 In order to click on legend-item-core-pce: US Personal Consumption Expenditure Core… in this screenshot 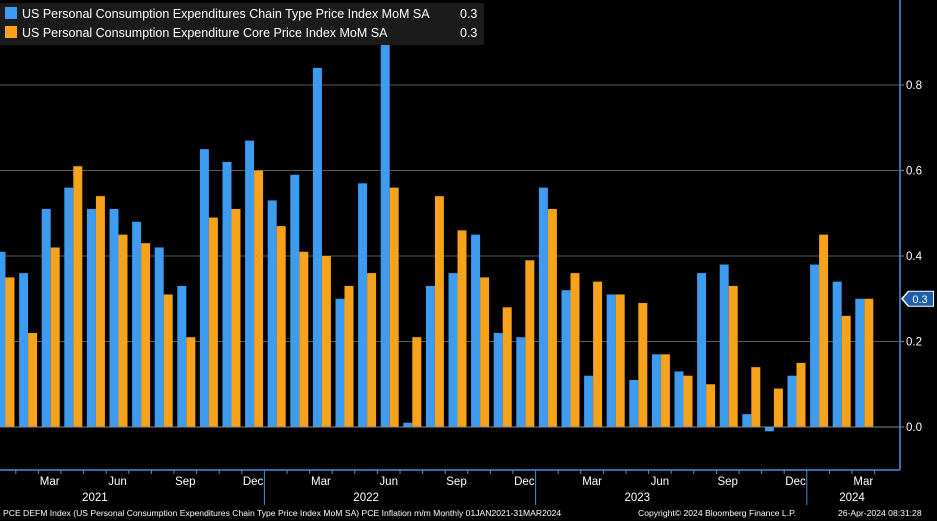, I will do `click(241, 33)`.